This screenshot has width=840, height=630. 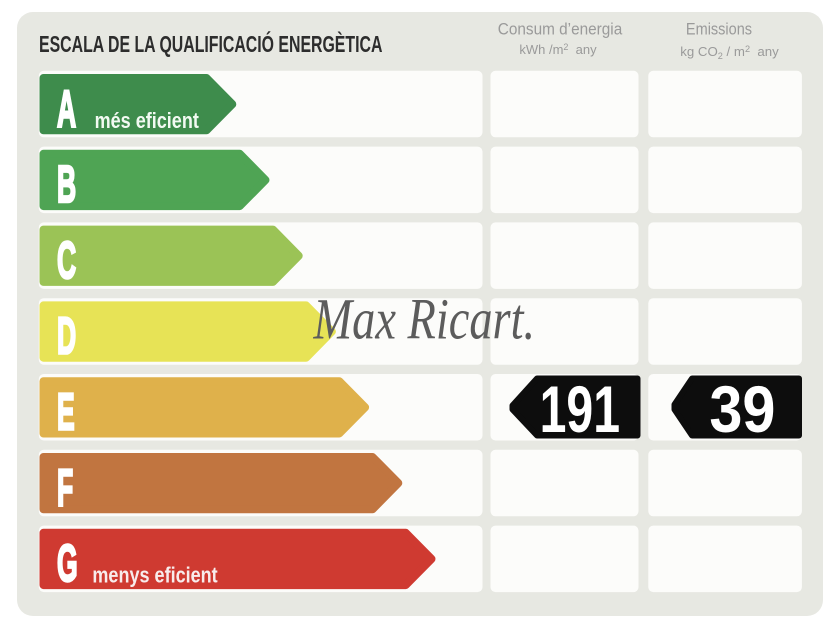 I want to click on svg-text: B, so click(x=66, y=184).